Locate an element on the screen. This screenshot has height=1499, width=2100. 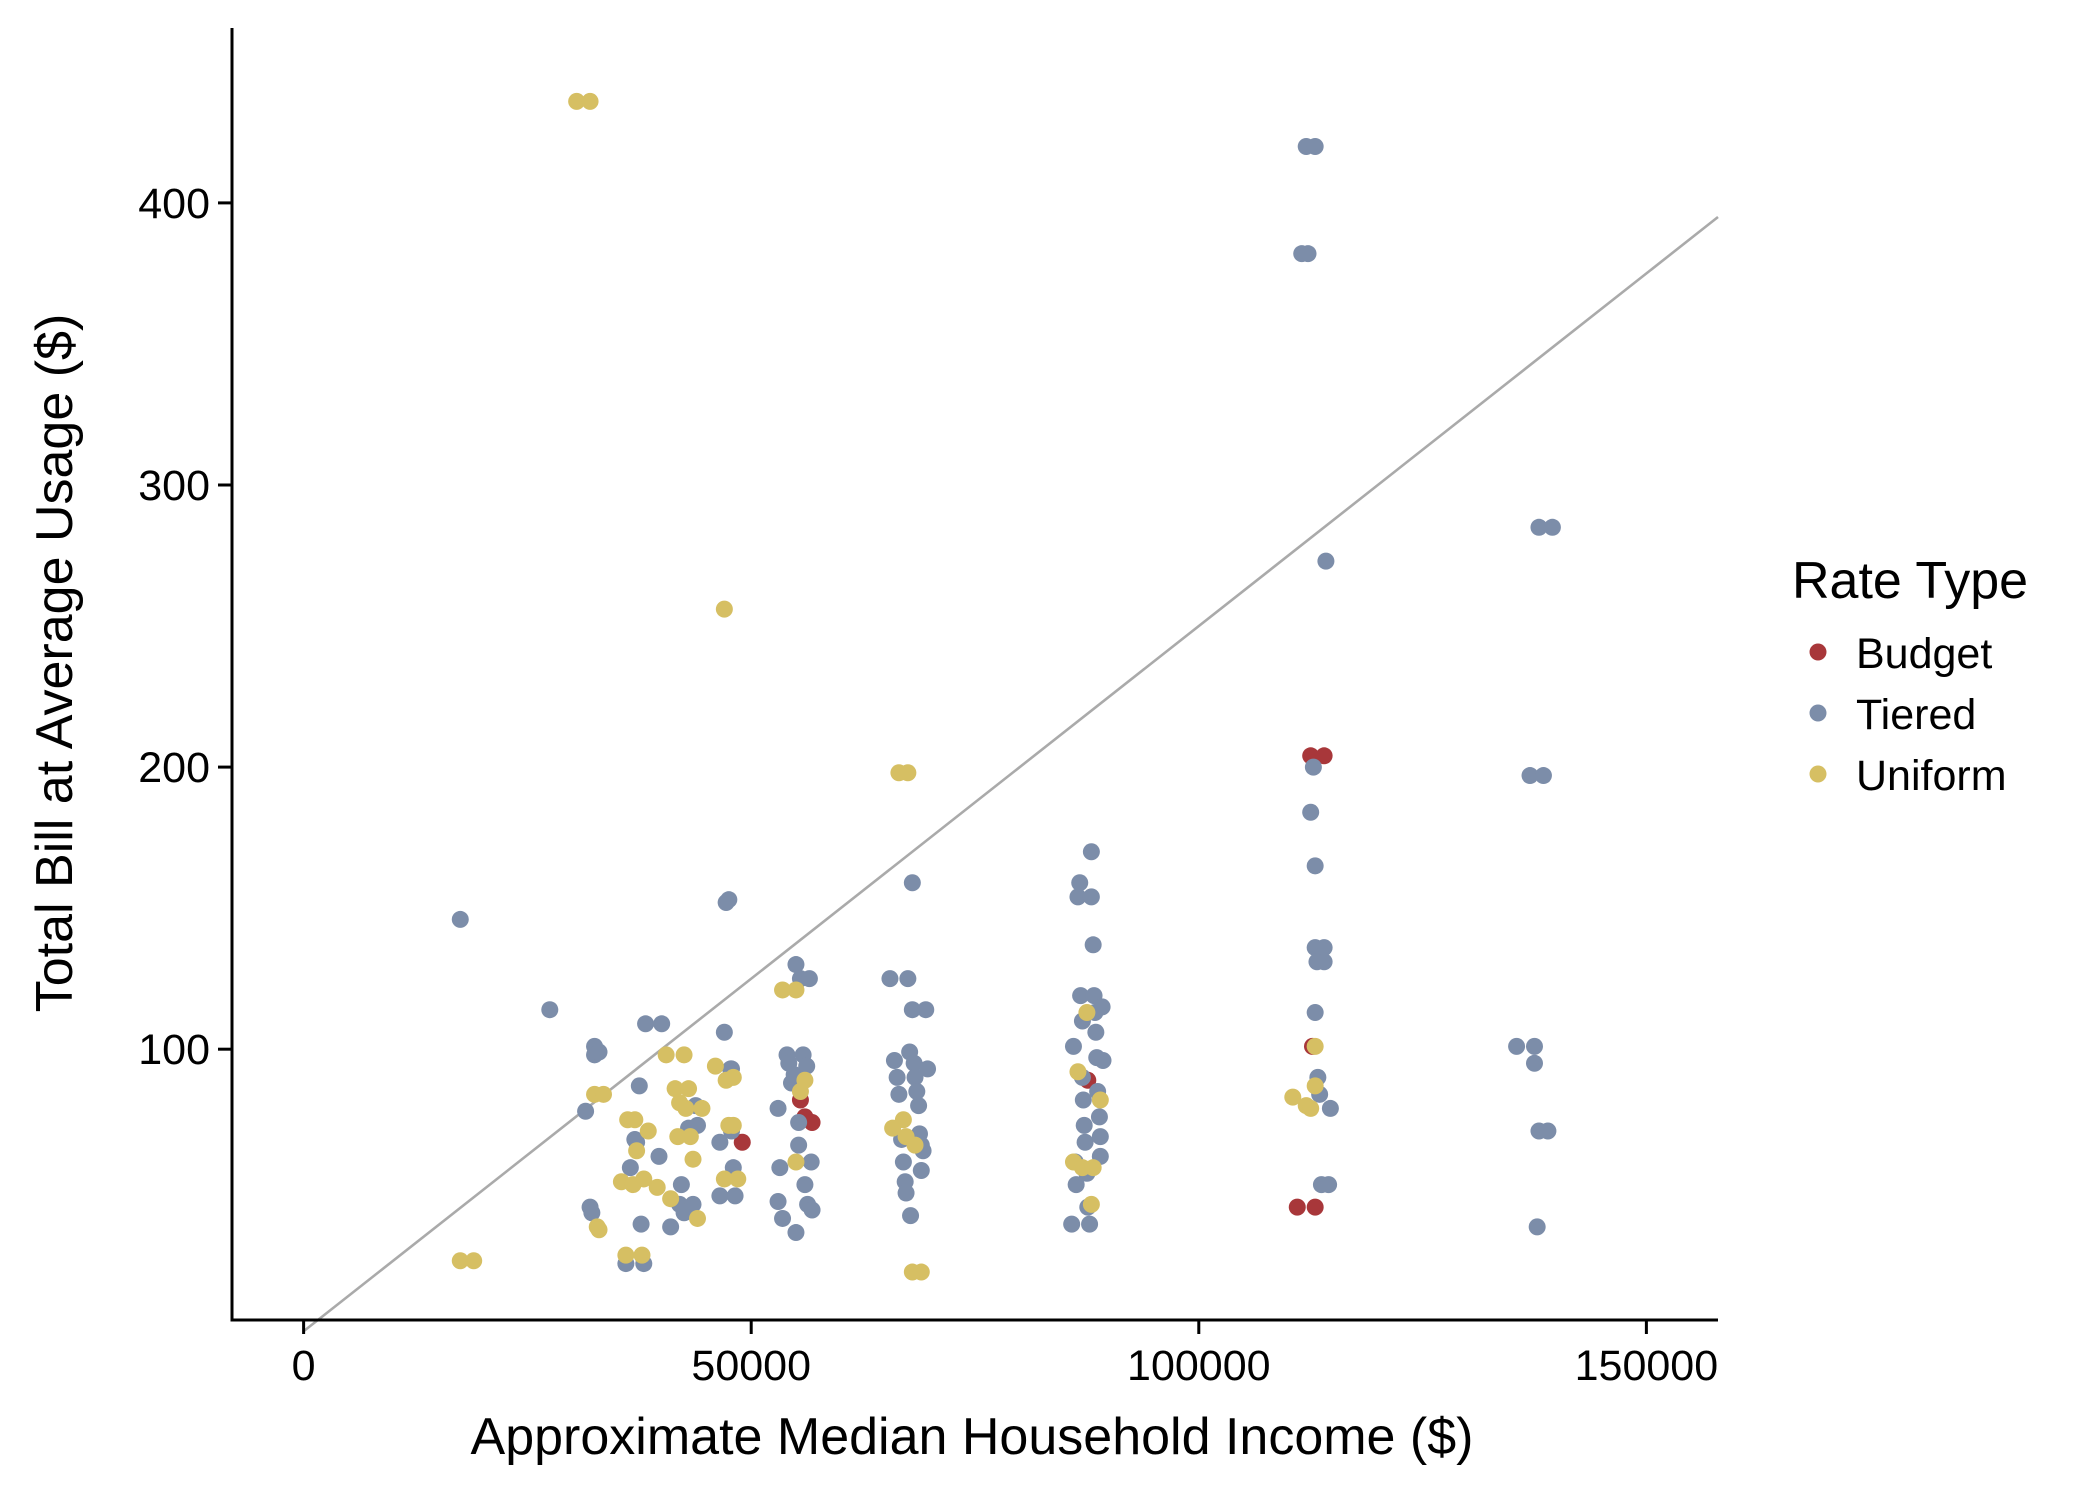
x-tick-label: 0 is located at coordinates (304, 1366).